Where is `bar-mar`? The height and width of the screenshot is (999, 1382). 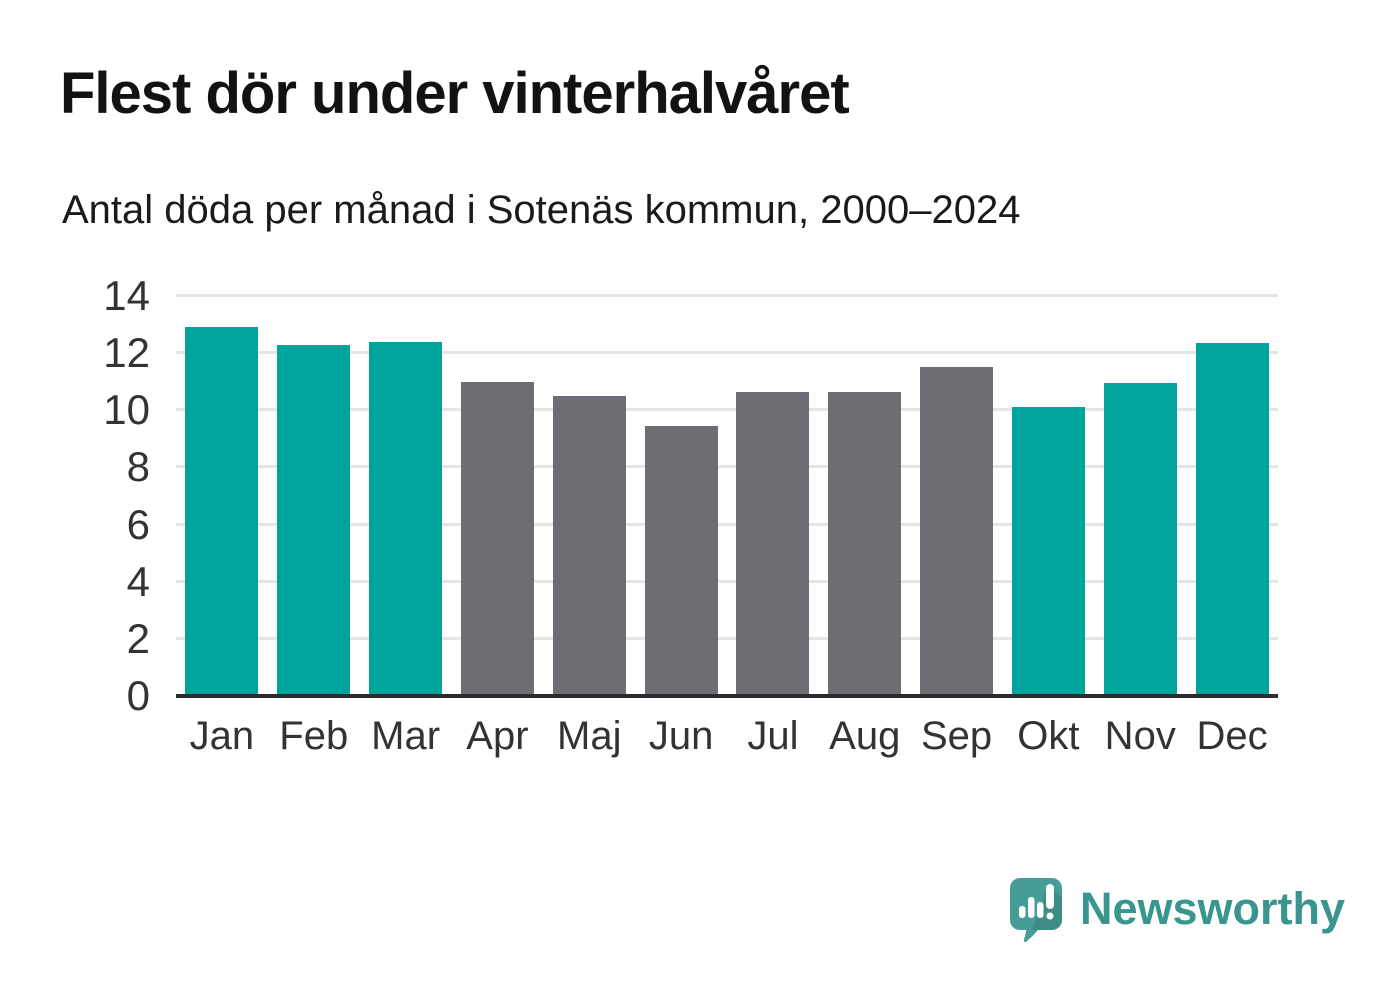
bar-mar is located at coordinates (406, 518).